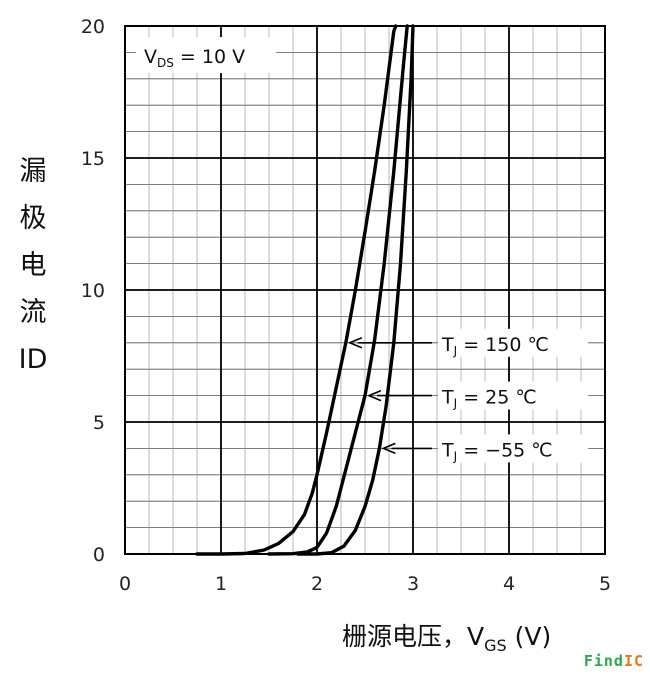 The image size is (650, 674). What do you see at coordinates (413, 584) in the screenshot?
I see `x-tick-label: 3` at bounding box center [413, 584].